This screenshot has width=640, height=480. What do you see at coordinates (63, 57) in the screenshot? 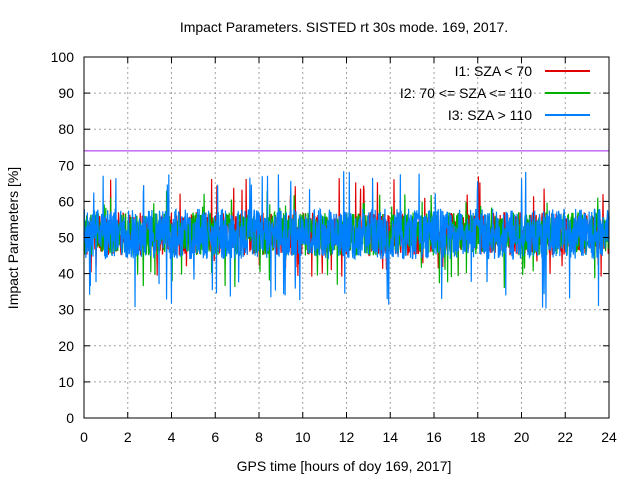
I see `y-tick-label: 100` at bounding box center [63, 57].